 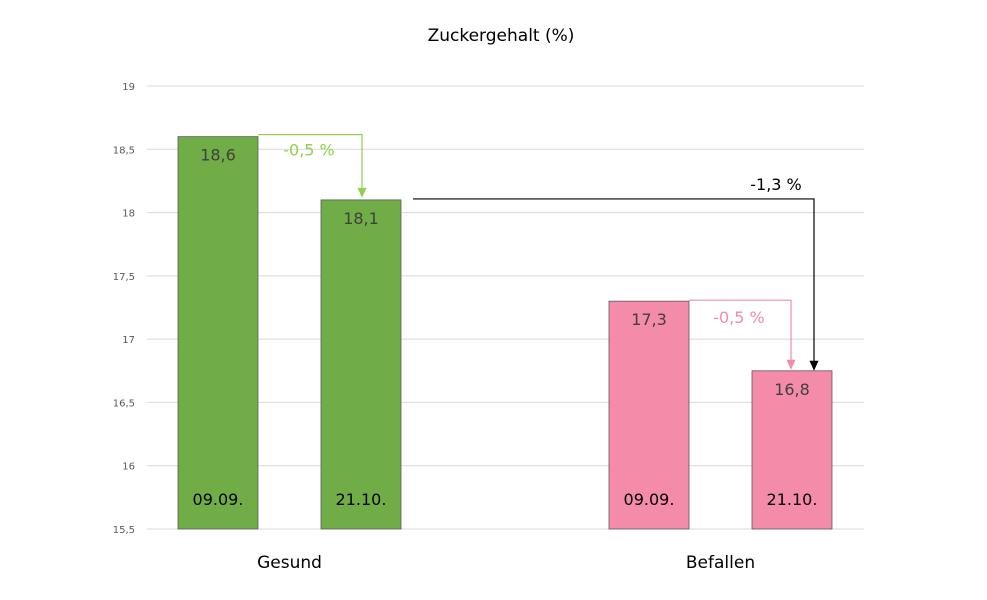 I want to click on y-tick-label: 15,5, so click(x=124, y=530).